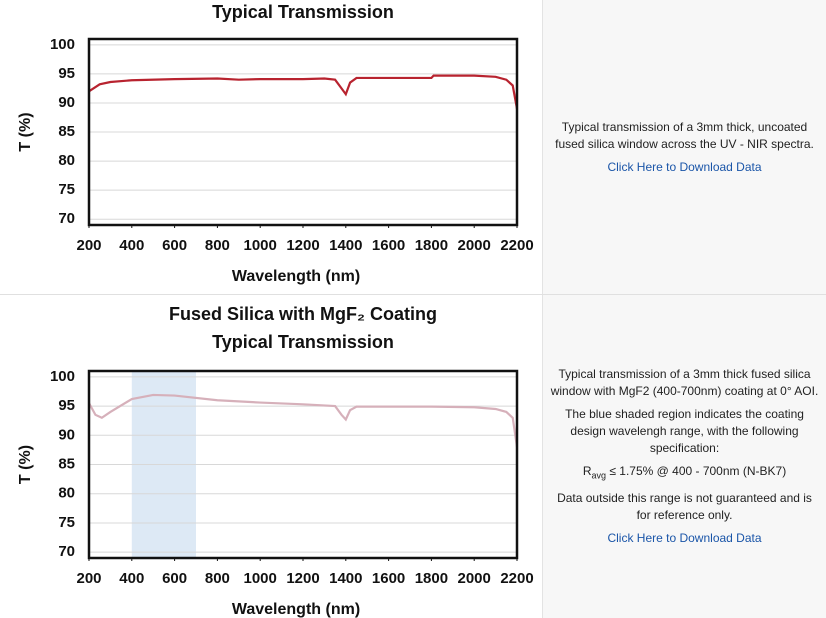  Describe the element at coordinates (698, 470) in the screenshot. I see `spec-text: ≤ 1.75% @ 400 - 700nm (N-BK7)` at that location.